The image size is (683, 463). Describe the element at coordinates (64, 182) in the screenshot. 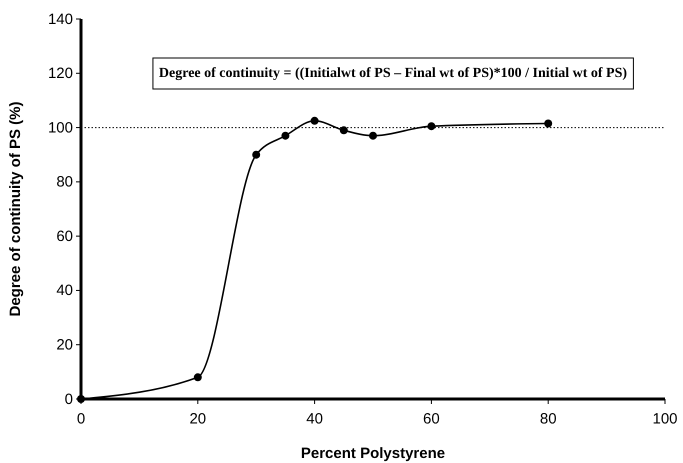

I see `y-tick-label: 80` at that location.